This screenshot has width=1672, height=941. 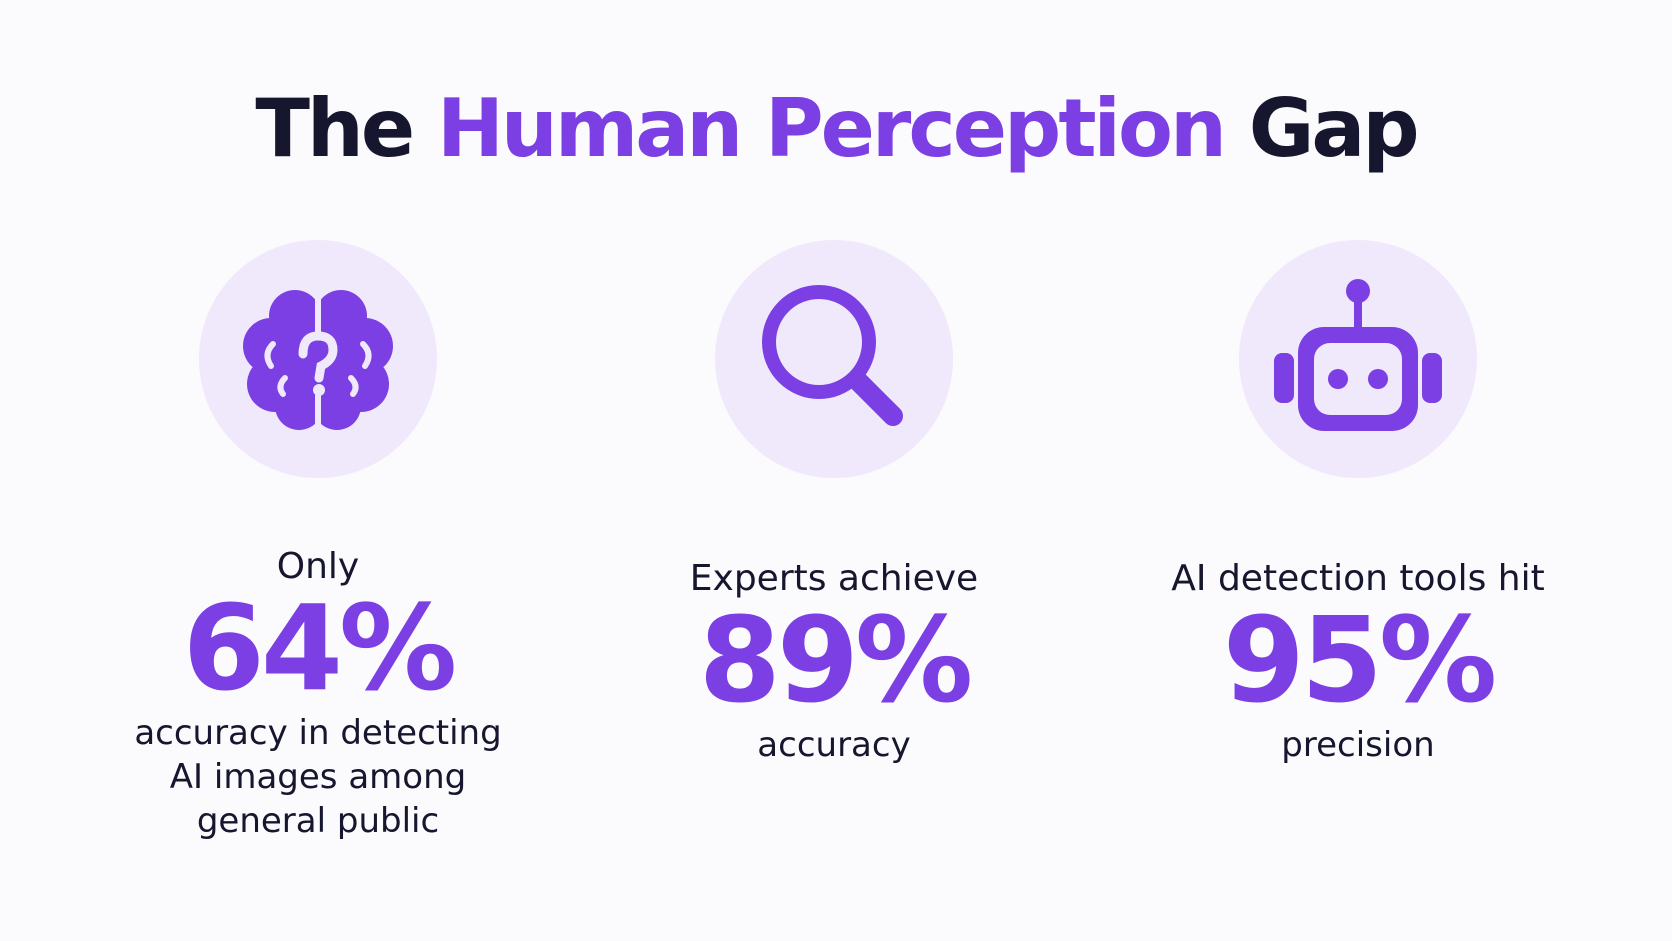 I want to click on stat-lead: Experts achieve, so click(x=834, y=578).